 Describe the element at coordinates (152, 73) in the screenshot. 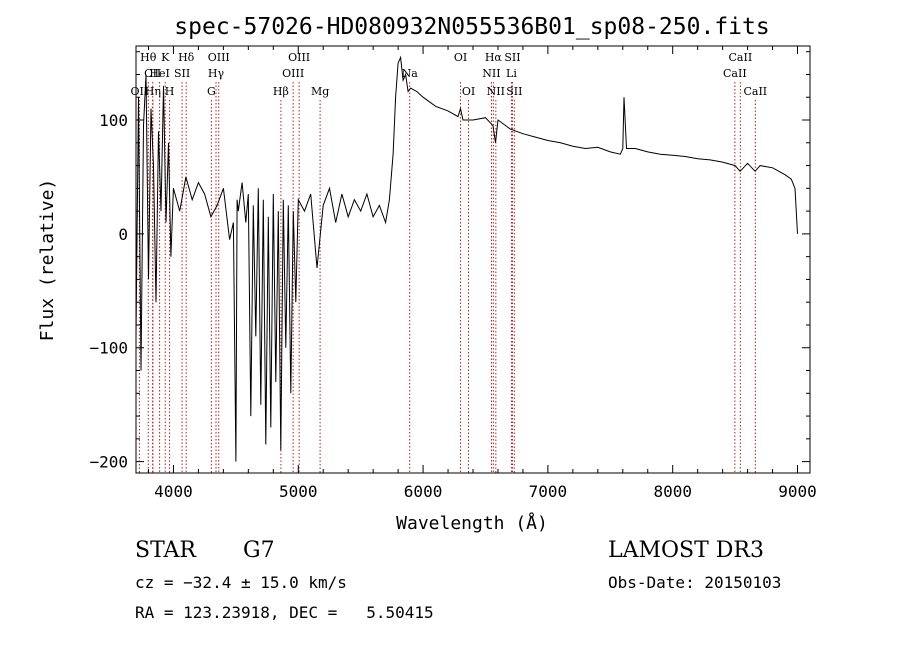

I see `line-marker-label: CII` at that location.